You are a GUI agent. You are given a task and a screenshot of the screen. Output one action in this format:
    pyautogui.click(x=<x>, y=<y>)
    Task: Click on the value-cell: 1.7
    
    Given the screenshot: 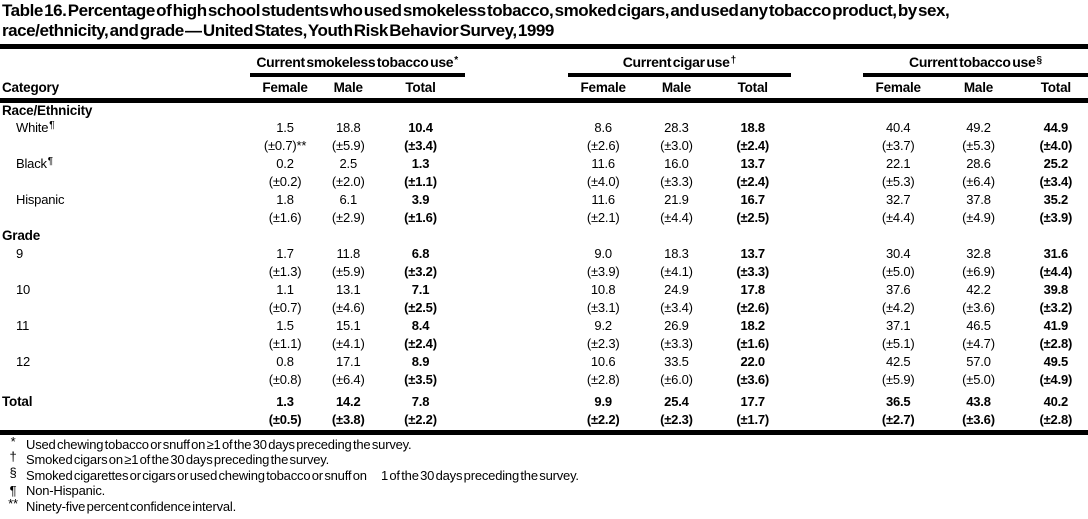 What is the action you would take?
    pyautogui.click(x=285, y=253)
    